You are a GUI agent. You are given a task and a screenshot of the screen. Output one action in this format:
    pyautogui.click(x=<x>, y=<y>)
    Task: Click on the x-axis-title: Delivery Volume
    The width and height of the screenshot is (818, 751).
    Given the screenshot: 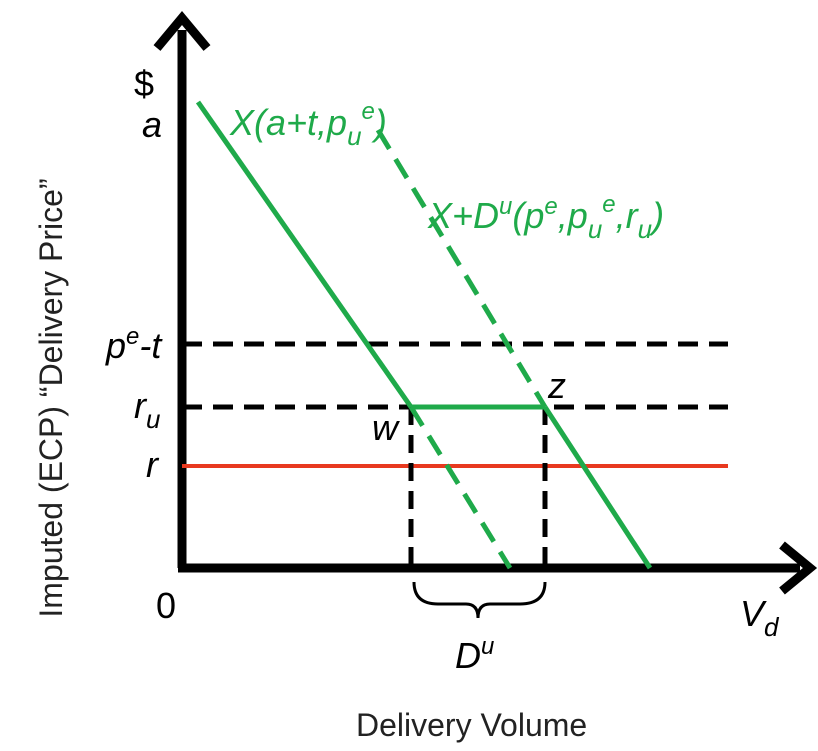 What is the action you would take?
    pyautogui.click(x=471, y=725)
    